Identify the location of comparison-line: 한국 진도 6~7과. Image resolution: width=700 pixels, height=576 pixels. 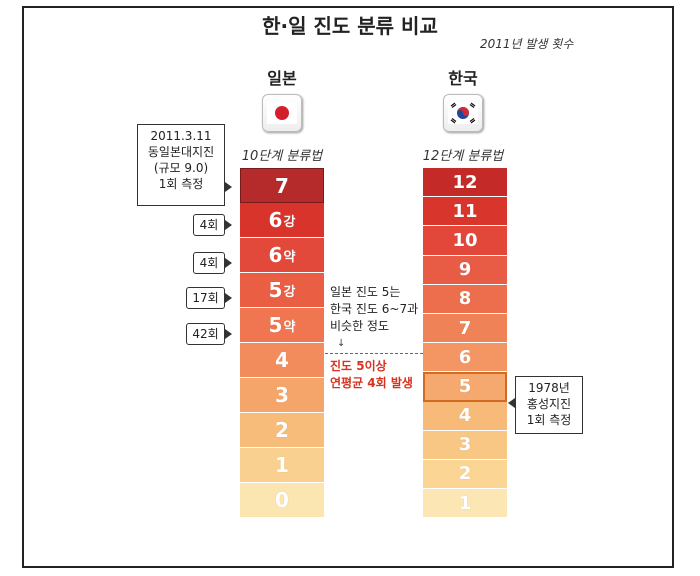
(374, 309).